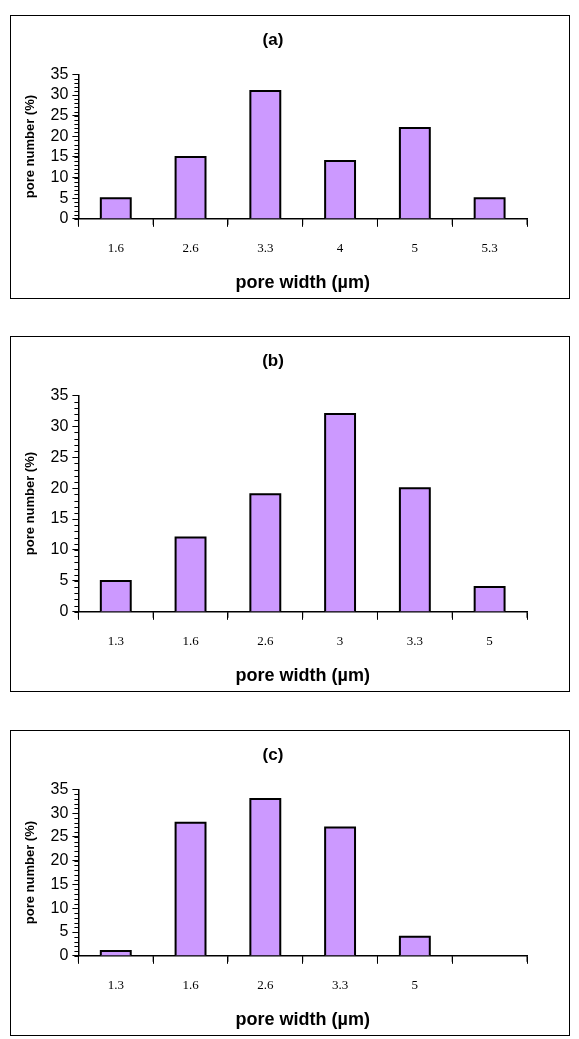 This screenshot has height=1039, width=579. Describe the element at coordinates (489, 248) in the screenshot. I see `x-tick-label: 5.3` at that location.